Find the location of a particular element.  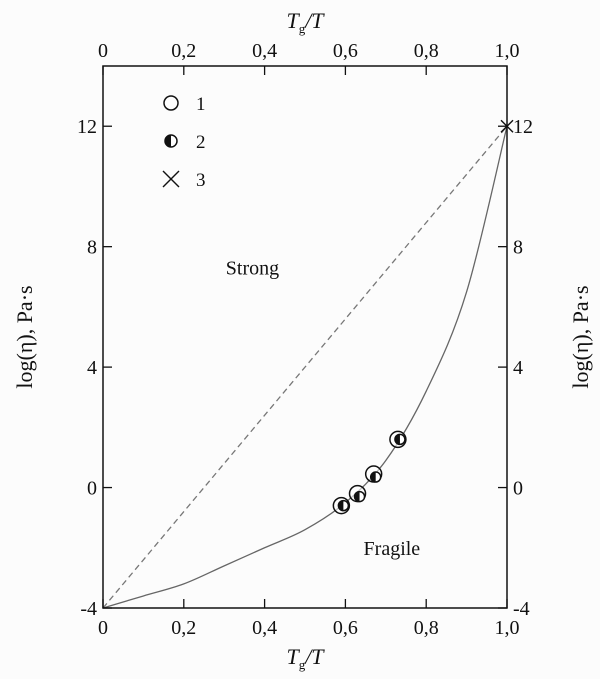

y-tick-label-left: 4 is located at coordinates (92, 368).